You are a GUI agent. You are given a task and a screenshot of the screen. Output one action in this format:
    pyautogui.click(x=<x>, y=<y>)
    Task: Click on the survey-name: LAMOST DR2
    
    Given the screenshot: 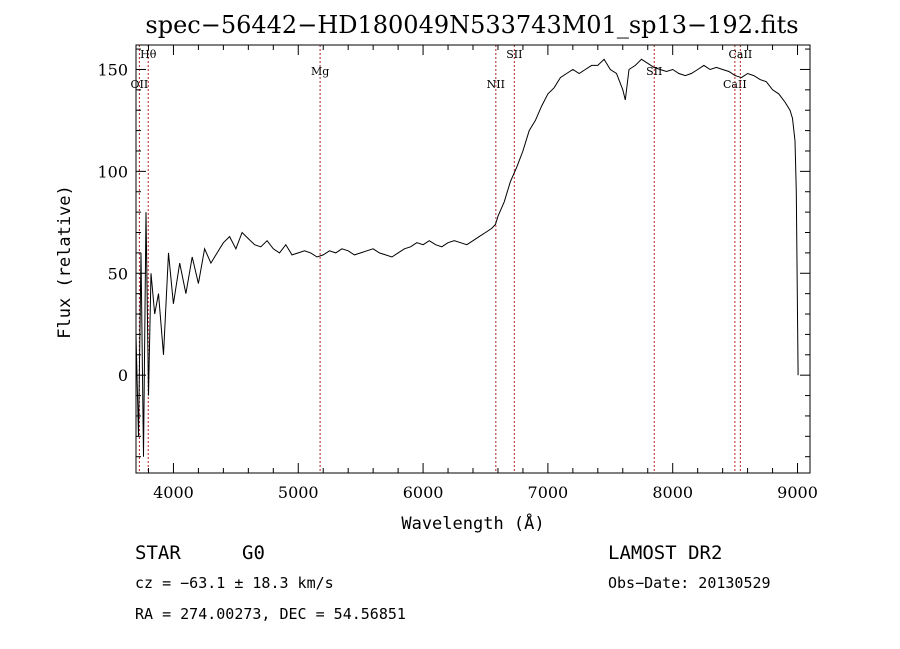 What is the action you would take?
    pyautogui.click(x=665, y=553)
    